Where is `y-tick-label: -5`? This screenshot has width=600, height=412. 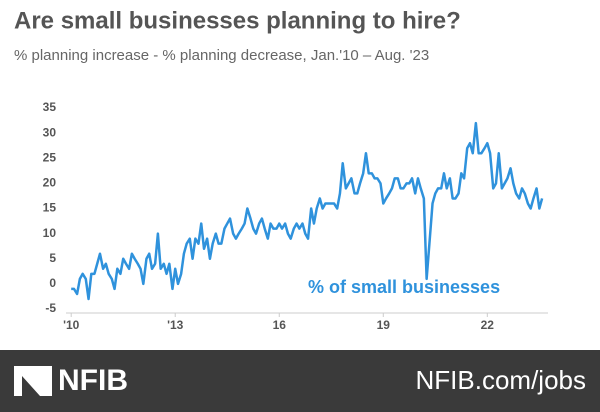 y-tick-label: -5 is located at coordinates (50, 308).